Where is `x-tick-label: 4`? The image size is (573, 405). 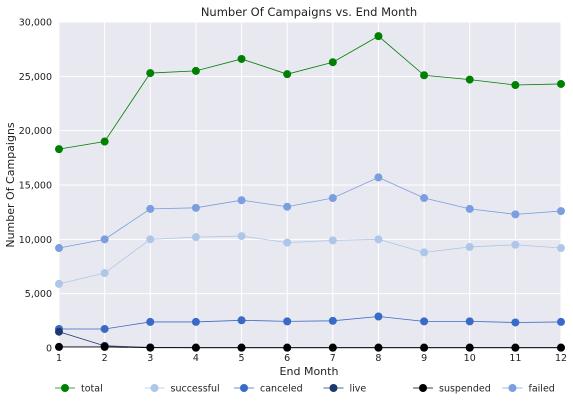 x-tick-label: 4 is located at coordinates (196, 358).